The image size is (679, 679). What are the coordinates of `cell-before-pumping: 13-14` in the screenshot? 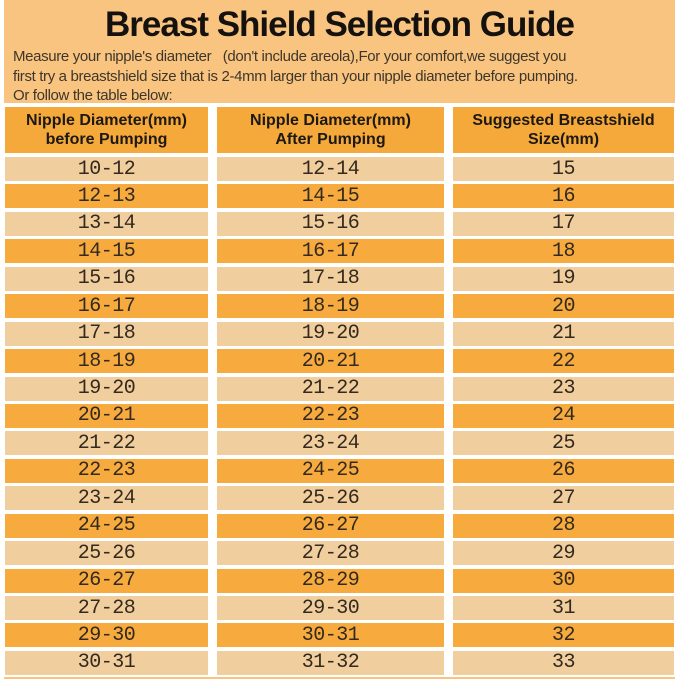 It's located at (106, 223).